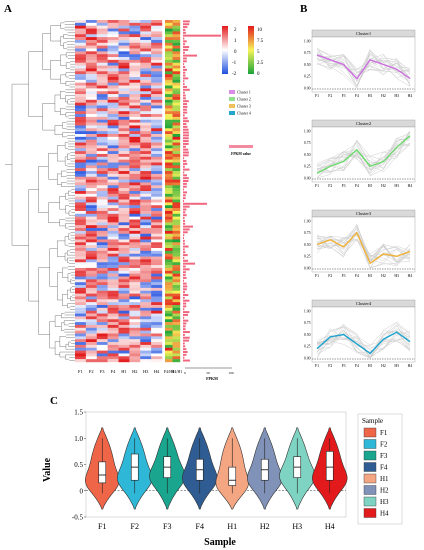  What do you see at coordinates (307, 268) in the screenshot?
I see `cluster-y-tick: 0.00` at bounding box center [307, 268].